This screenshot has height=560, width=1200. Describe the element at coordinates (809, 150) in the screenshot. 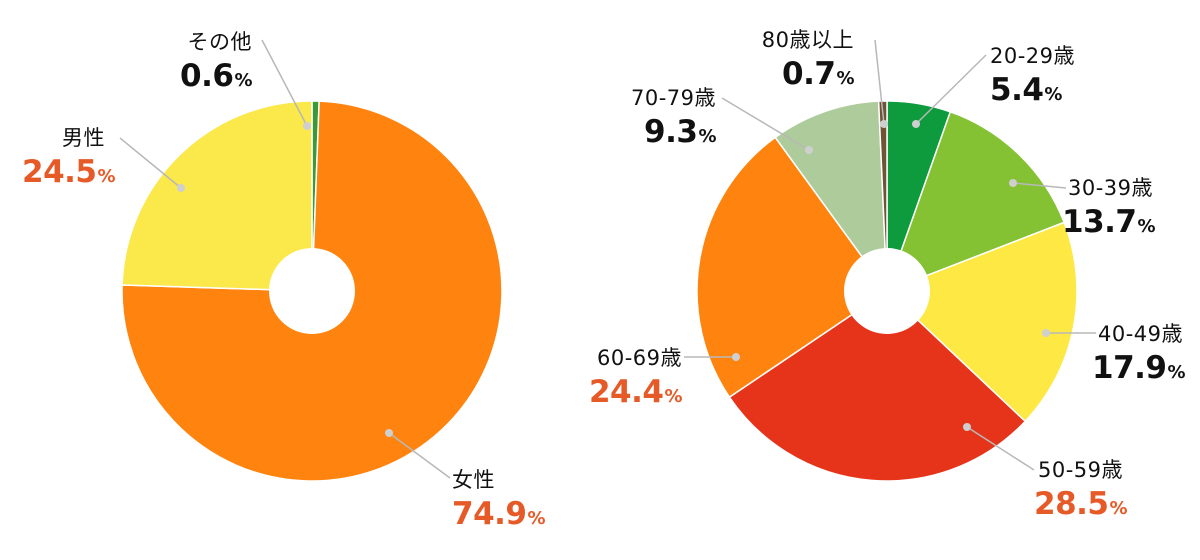

I see `leader-dot-70-79歳` at that location.